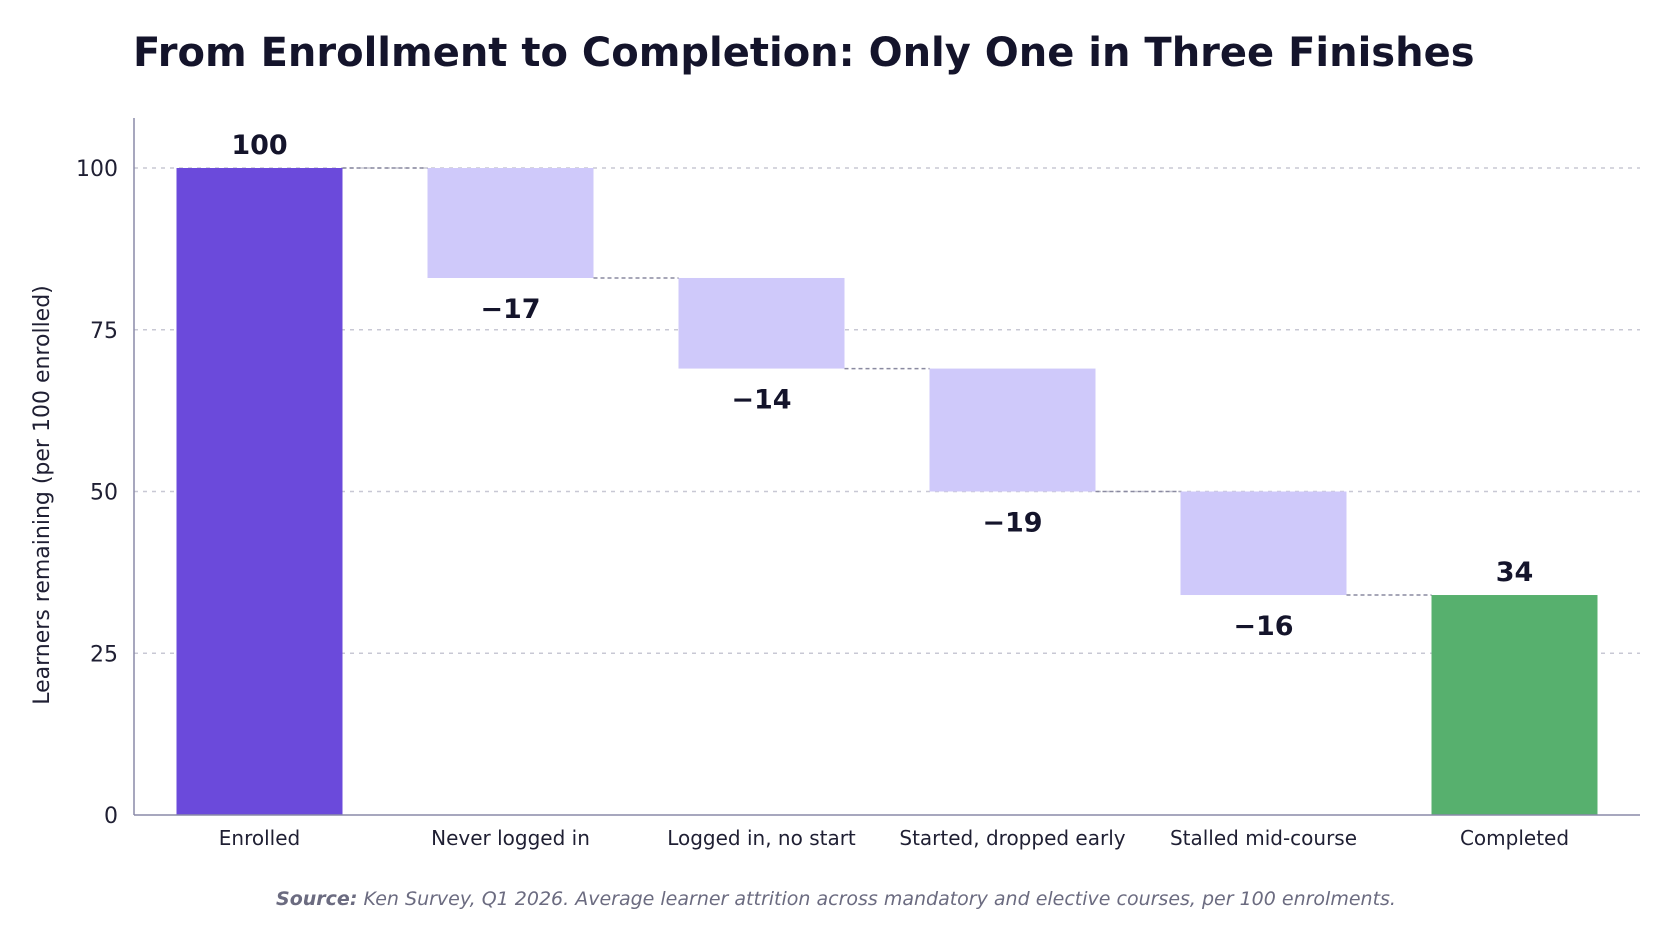 Image resolution: width=1672 pixels, height=941 pixels. I want to click on y-tick-label-0: 0, so click(111, 816).